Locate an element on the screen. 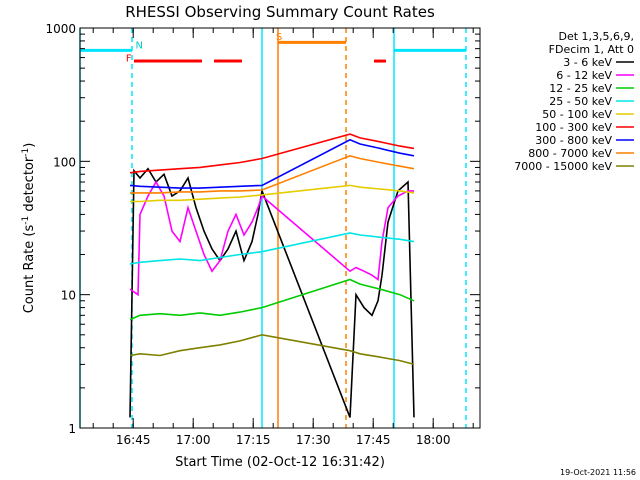 The width and height of the screenshot is (640, 480). legend-label-1: 6 - 12 keV is located at coordinates (584, 75).